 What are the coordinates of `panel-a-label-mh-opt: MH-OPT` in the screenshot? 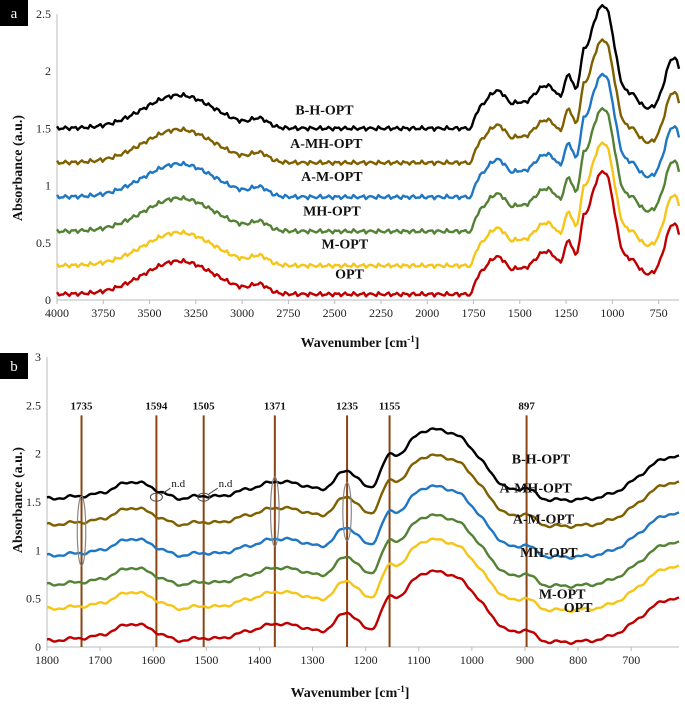 It's located at (332, 211).